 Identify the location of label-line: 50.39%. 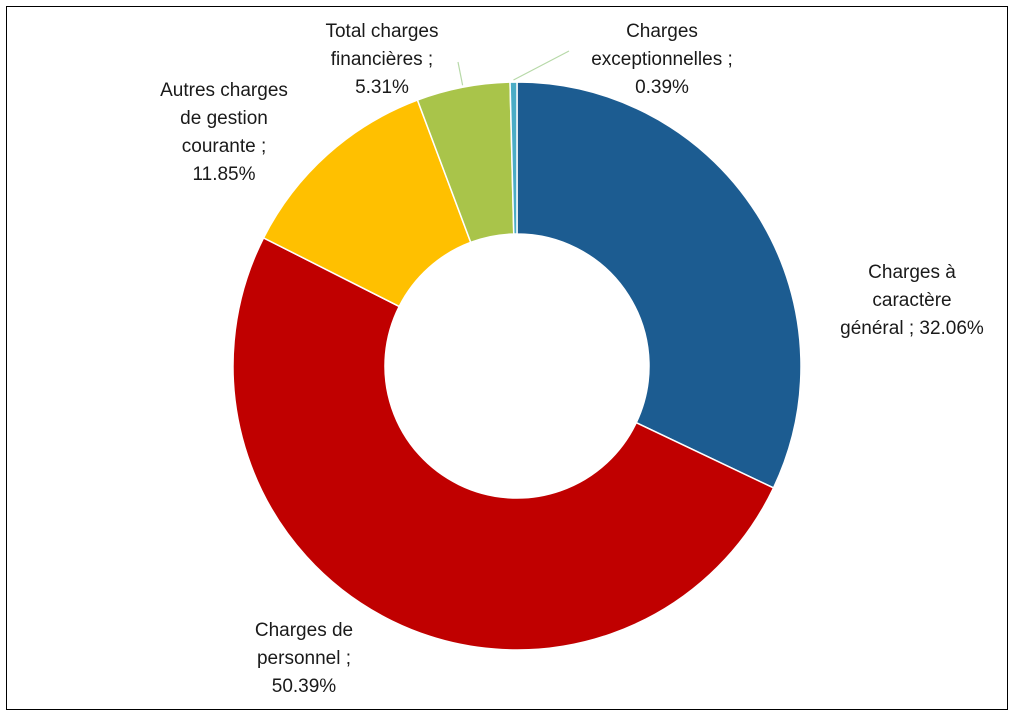
(304, 686).